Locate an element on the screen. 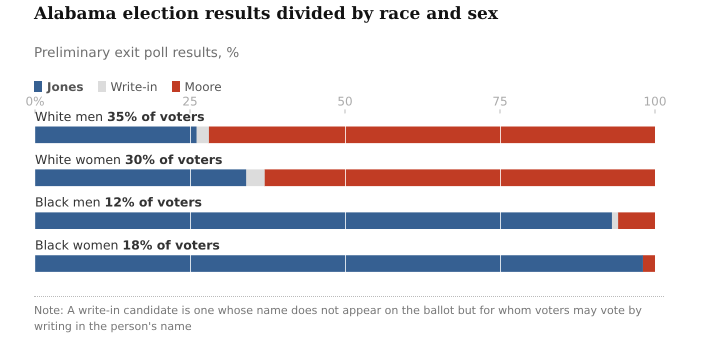 The width and height of the screenshot is (719, 346). x-tick-label: 50 is located at coordinates (345, 101).